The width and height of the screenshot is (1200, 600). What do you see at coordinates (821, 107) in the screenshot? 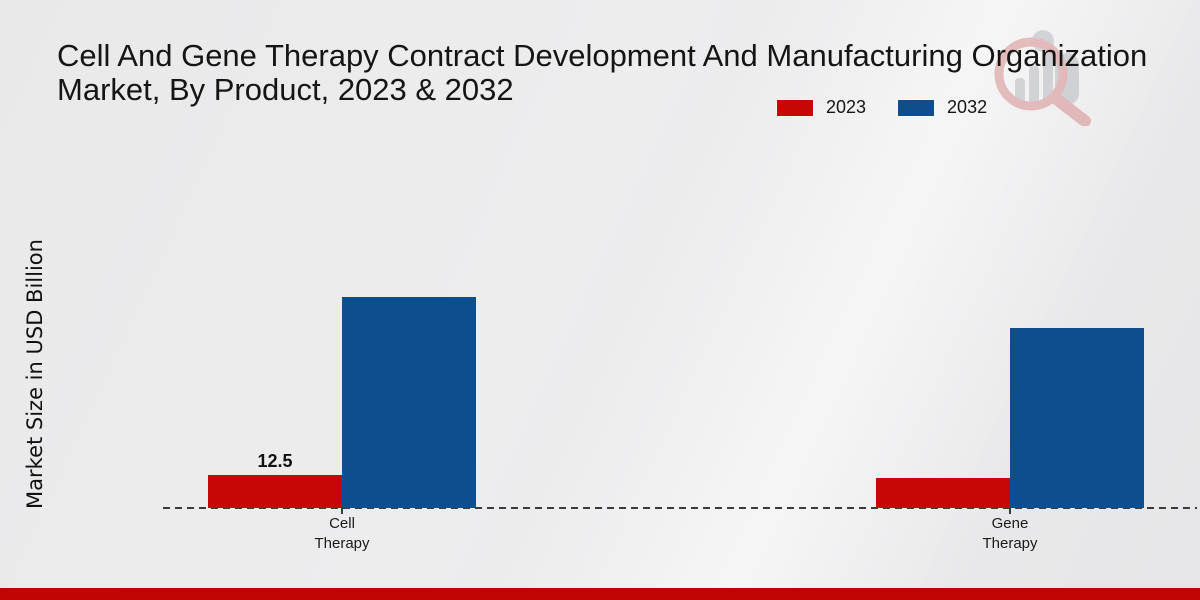
I see `legend-item-2023: 2023` at bounding box center [821, 107].